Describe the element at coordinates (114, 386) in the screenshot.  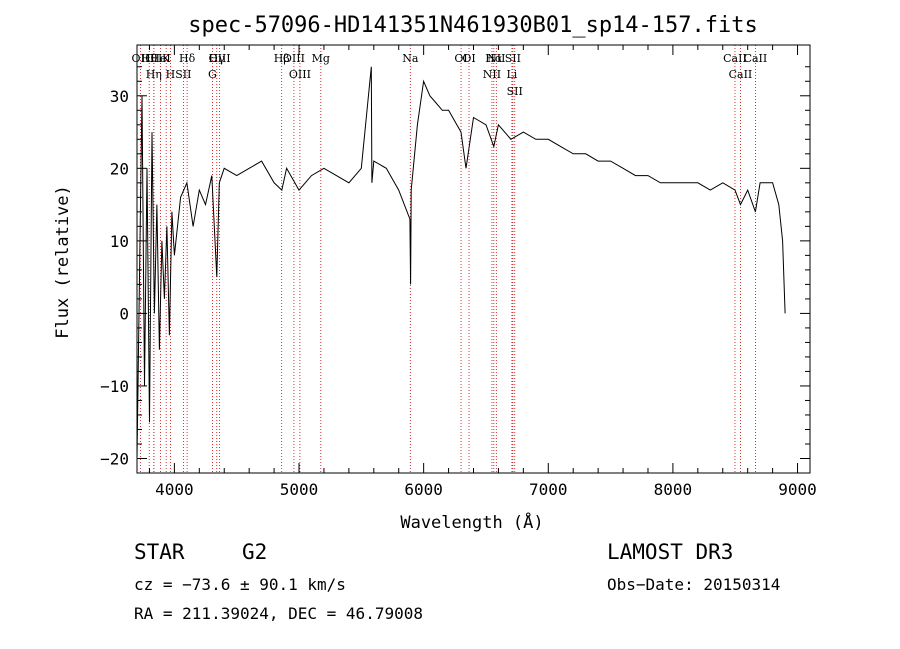
I see `y-tick-label: −10` at that location.